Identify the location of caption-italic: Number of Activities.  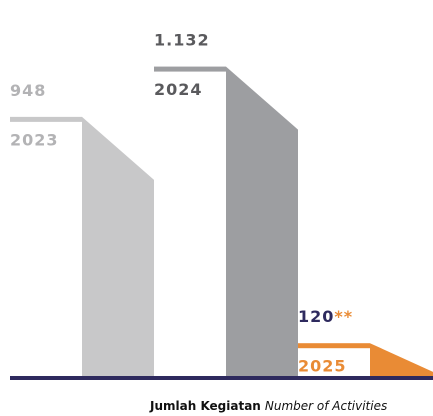
(326, 406).